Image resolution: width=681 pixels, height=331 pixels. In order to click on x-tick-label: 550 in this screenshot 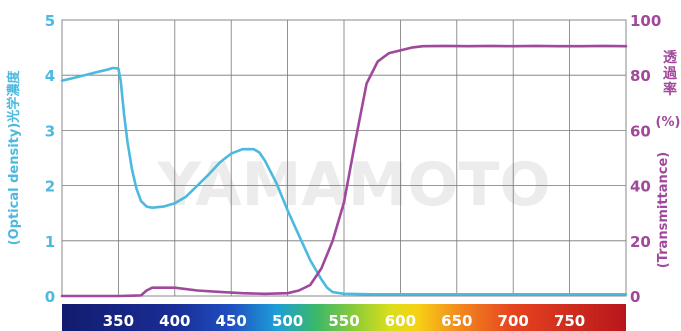, I will do `click(343, 321)`.